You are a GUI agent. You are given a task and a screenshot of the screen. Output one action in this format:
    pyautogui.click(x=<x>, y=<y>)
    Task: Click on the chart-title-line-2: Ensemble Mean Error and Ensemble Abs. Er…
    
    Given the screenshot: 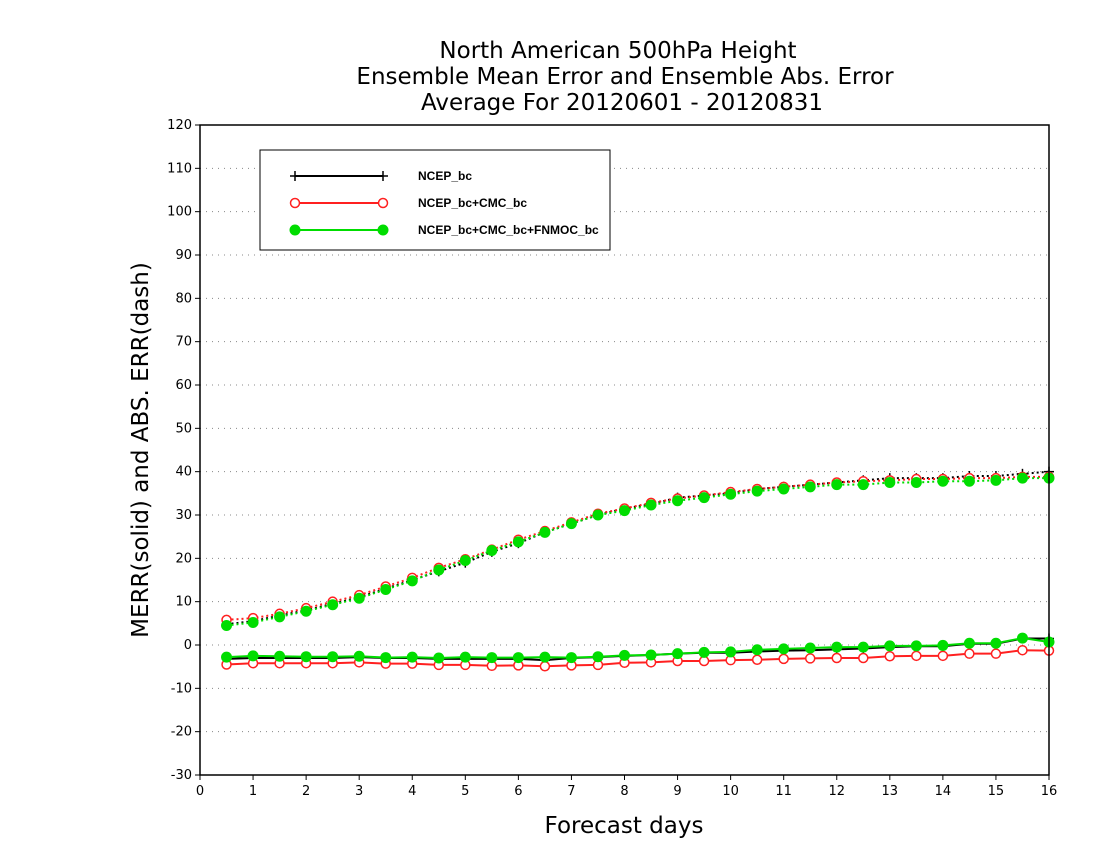 What is the action you would take?
    pyautogui.click(x=625, y=77)
    